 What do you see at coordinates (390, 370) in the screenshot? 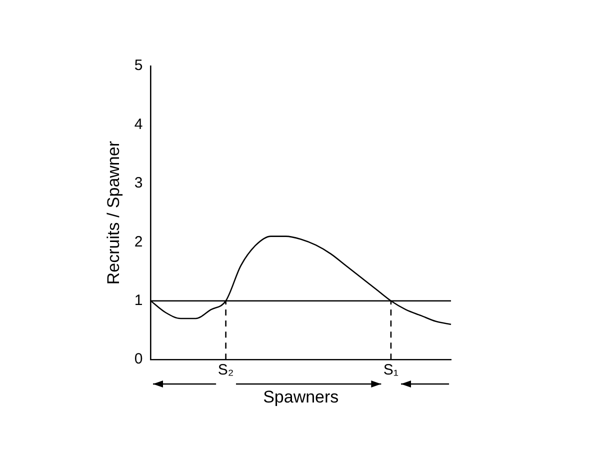
I see `x-tick-label: S₁` at bounding box center [390, 370].